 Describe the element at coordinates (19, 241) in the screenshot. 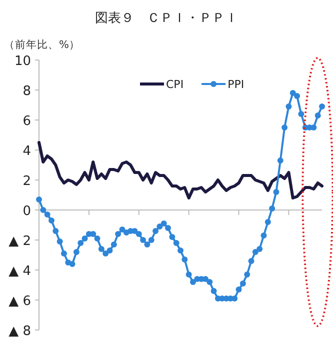

I see `y-tick-label: ▲ 2` at that location.